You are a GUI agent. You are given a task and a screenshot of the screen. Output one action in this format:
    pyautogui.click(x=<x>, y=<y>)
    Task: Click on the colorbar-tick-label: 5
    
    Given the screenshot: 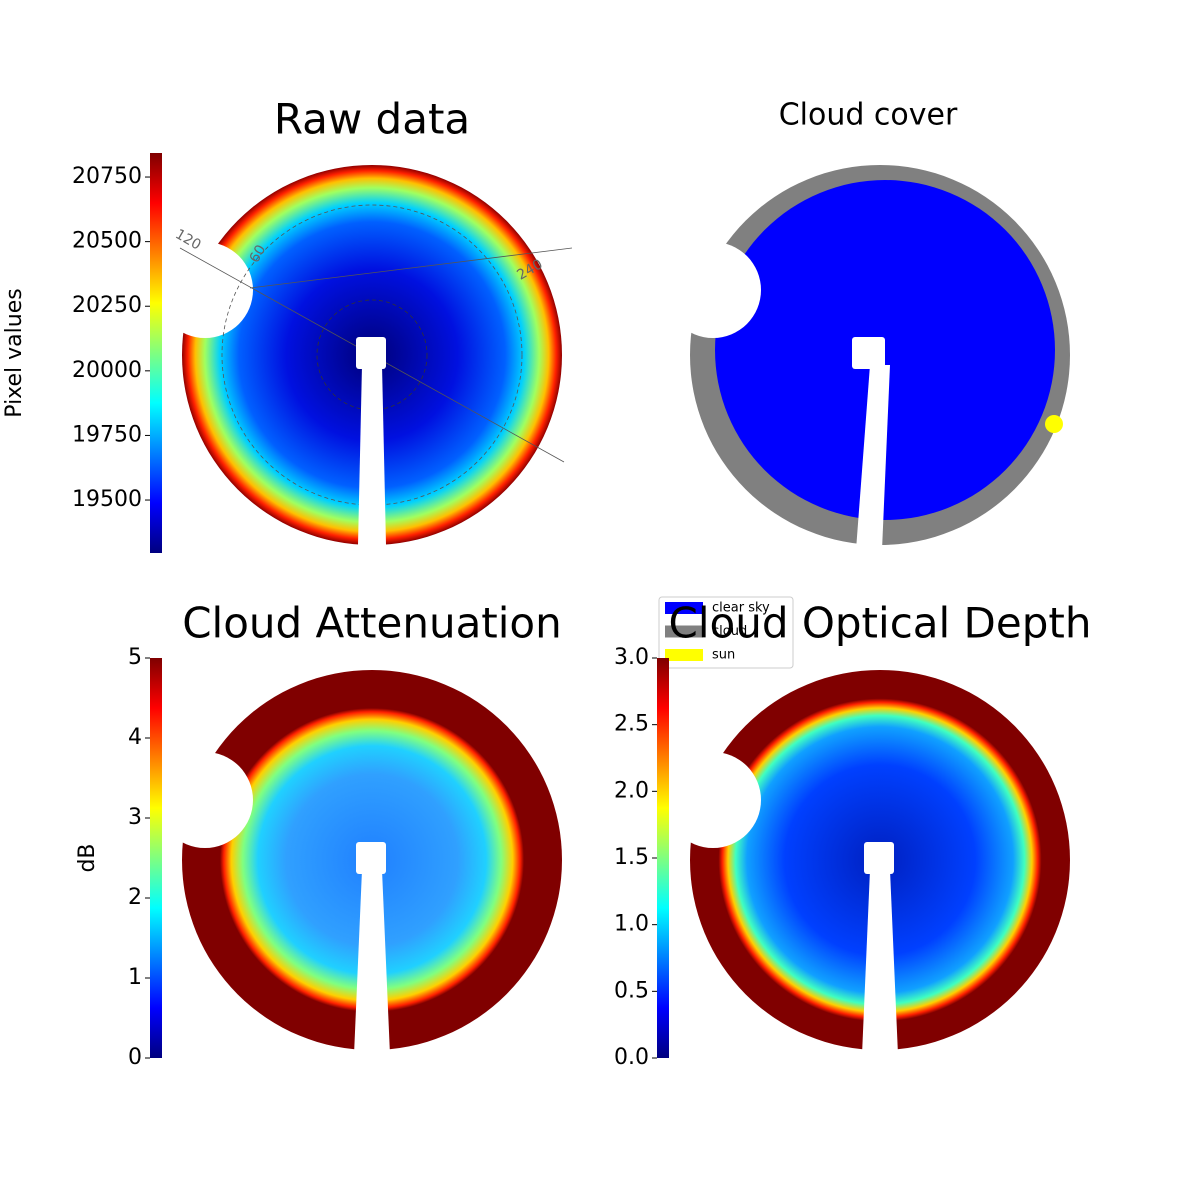 What is the action you would take?
    pyautogui.click(x=135, y=657)
    